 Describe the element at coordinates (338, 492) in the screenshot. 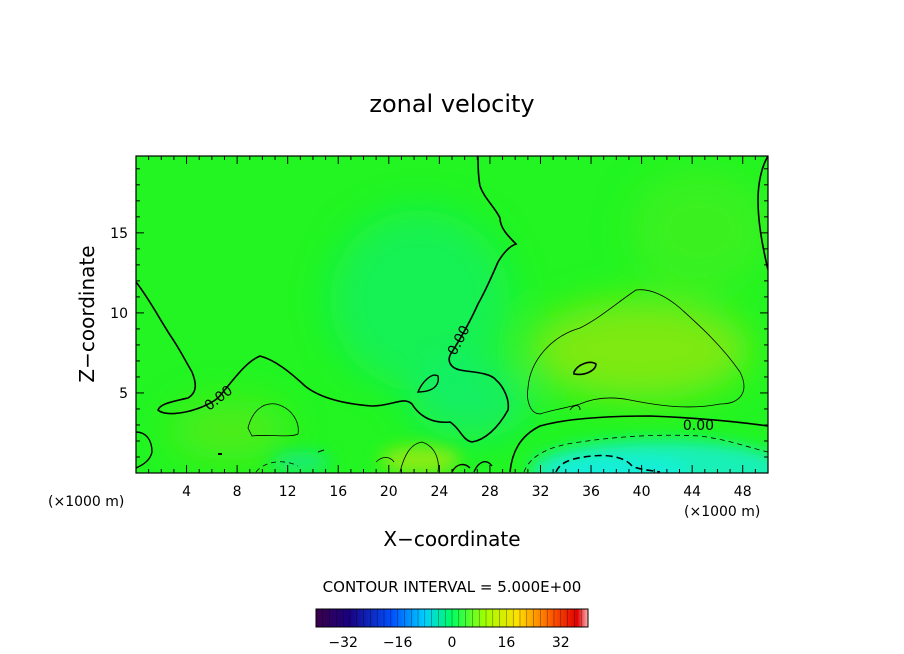

I see `x-tick-label: 16` at that location.